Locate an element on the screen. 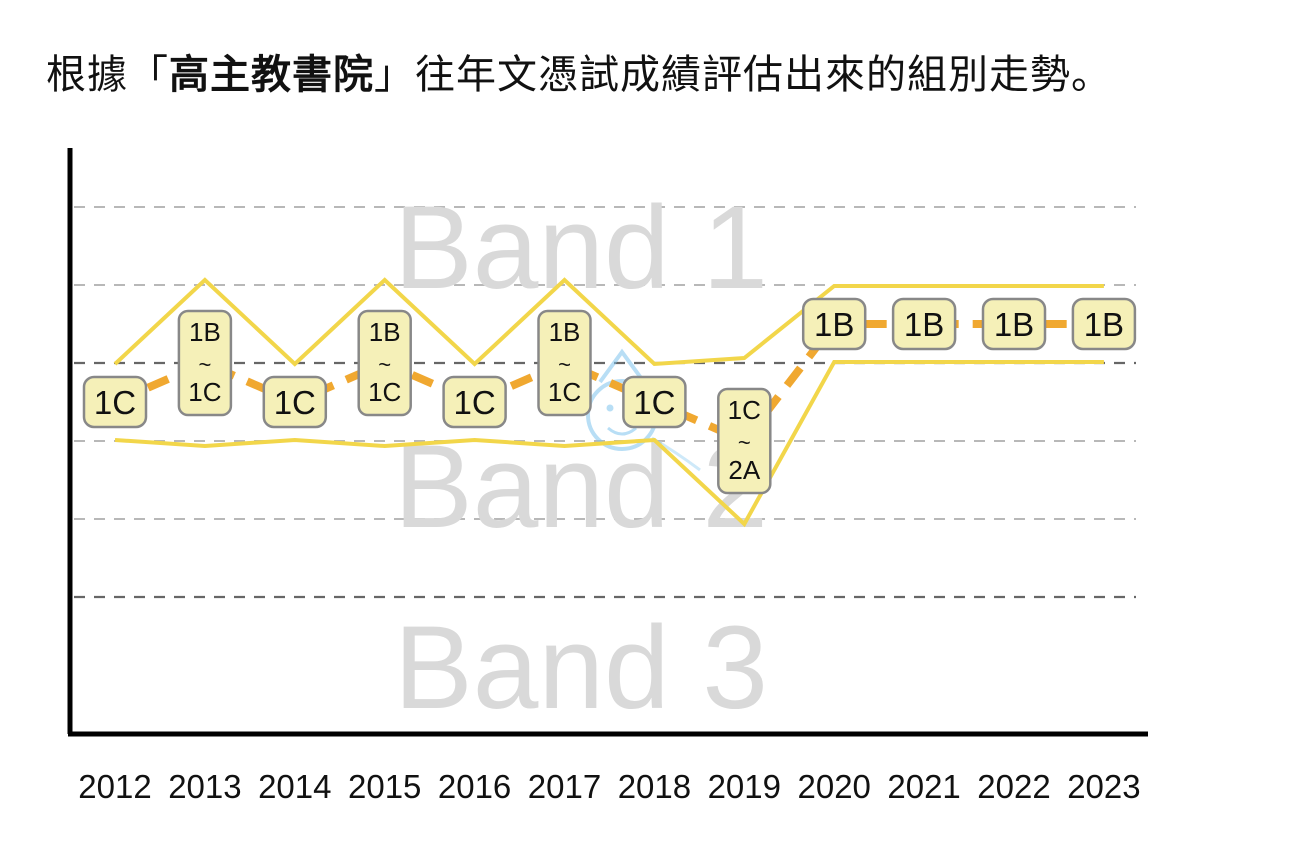  grade-tag-upper: 1C is located at coordinates (744, 410).